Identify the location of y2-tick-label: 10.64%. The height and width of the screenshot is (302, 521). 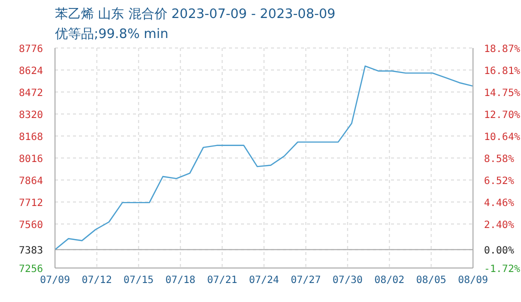
(502, 137).